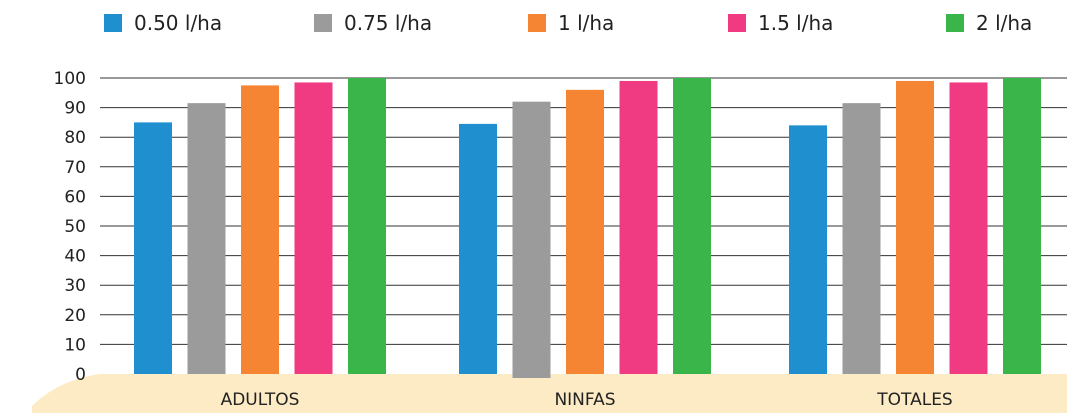 This screenshot has height=413, width=1067. I want to click on category-band-shape, so click(549, 393).